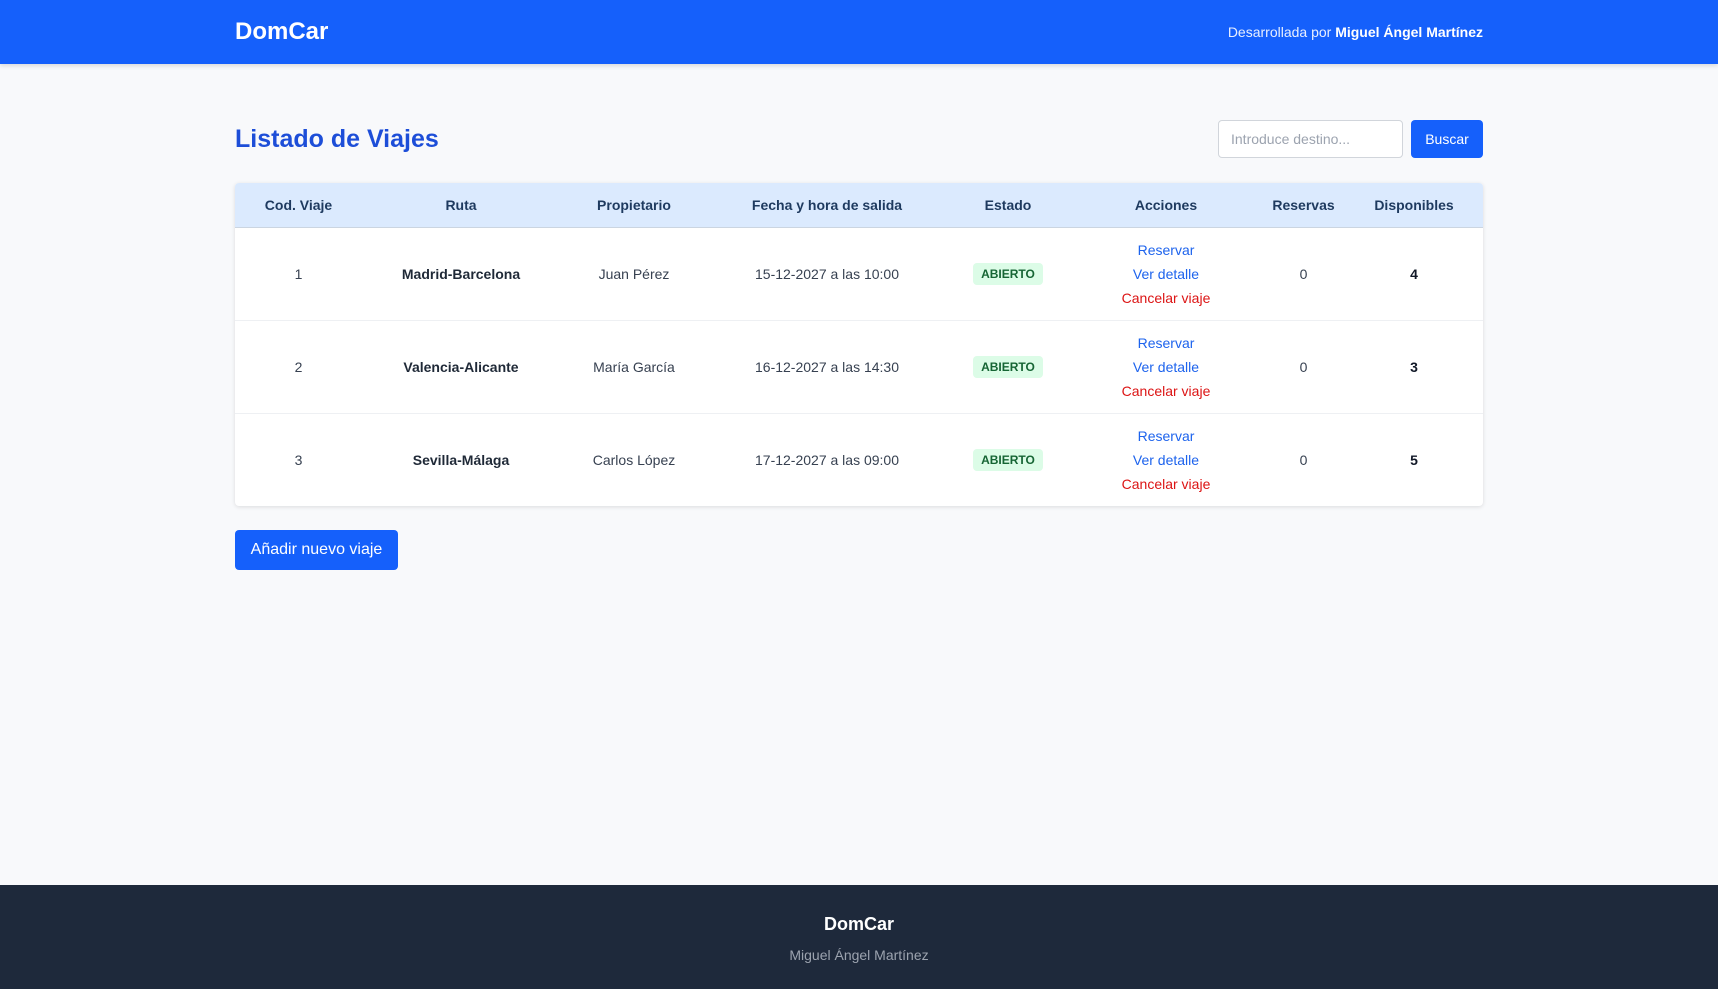 The height and width of the screenshot is (989, 1718). I want to click on add-trip-button: Añadir nuevo viaje, so click(316, 550).